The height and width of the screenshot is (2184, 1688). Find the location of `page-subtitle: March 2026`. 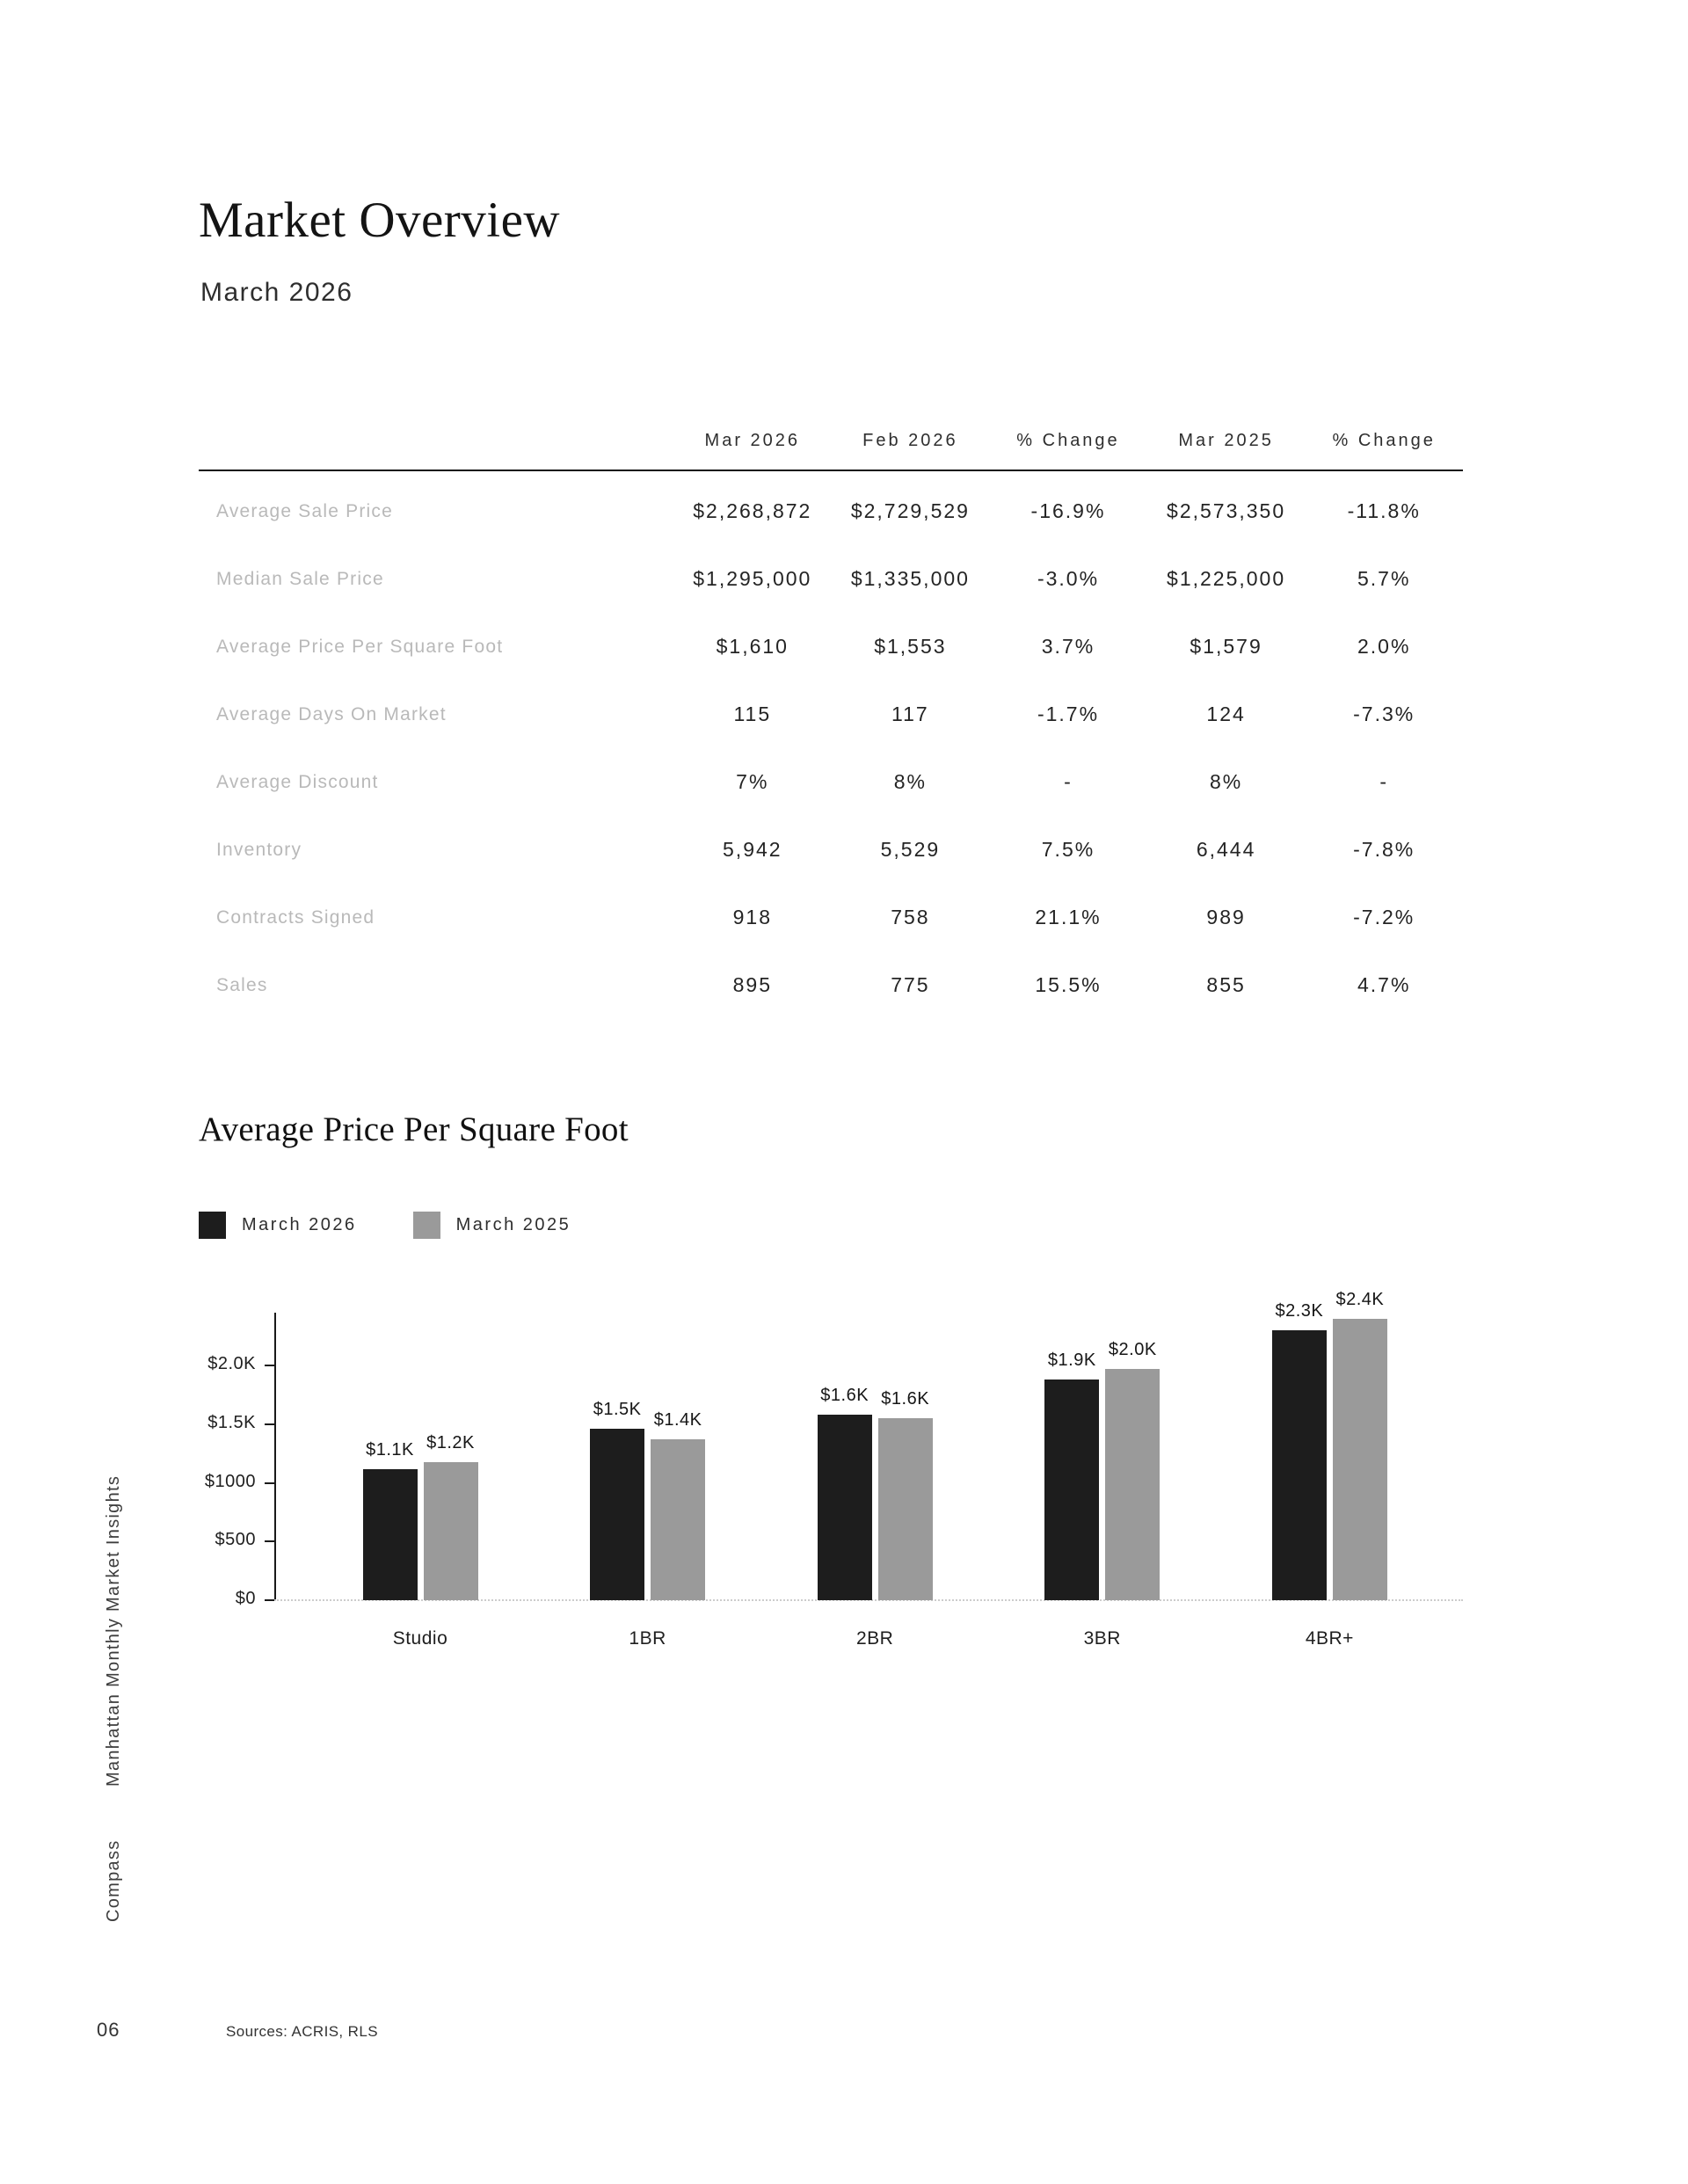

page-subtitle: March 2026 is located at coordinates (276, 292).